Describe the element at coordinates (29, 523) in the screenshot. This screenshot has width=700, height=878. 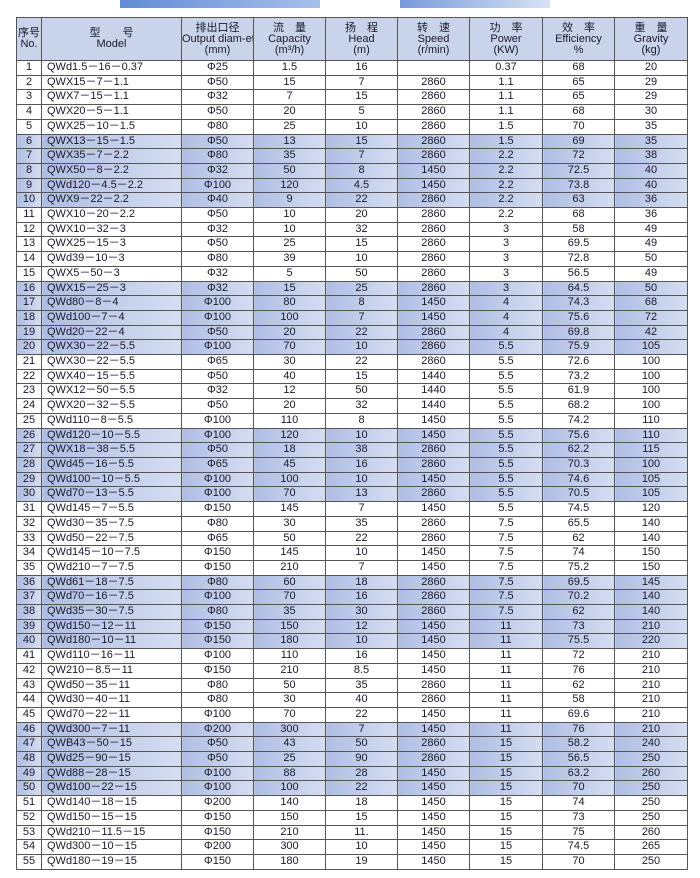
I see `cell-no: 32` at that location.